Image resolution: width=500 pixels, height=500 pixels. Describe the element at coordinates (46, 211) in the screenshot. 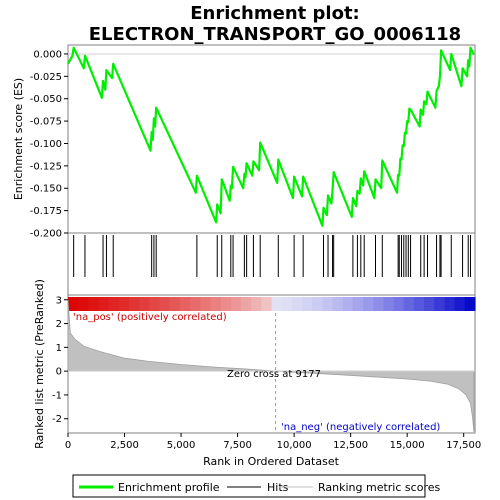

I see `es-y-tick-label: -0.175` at that location.